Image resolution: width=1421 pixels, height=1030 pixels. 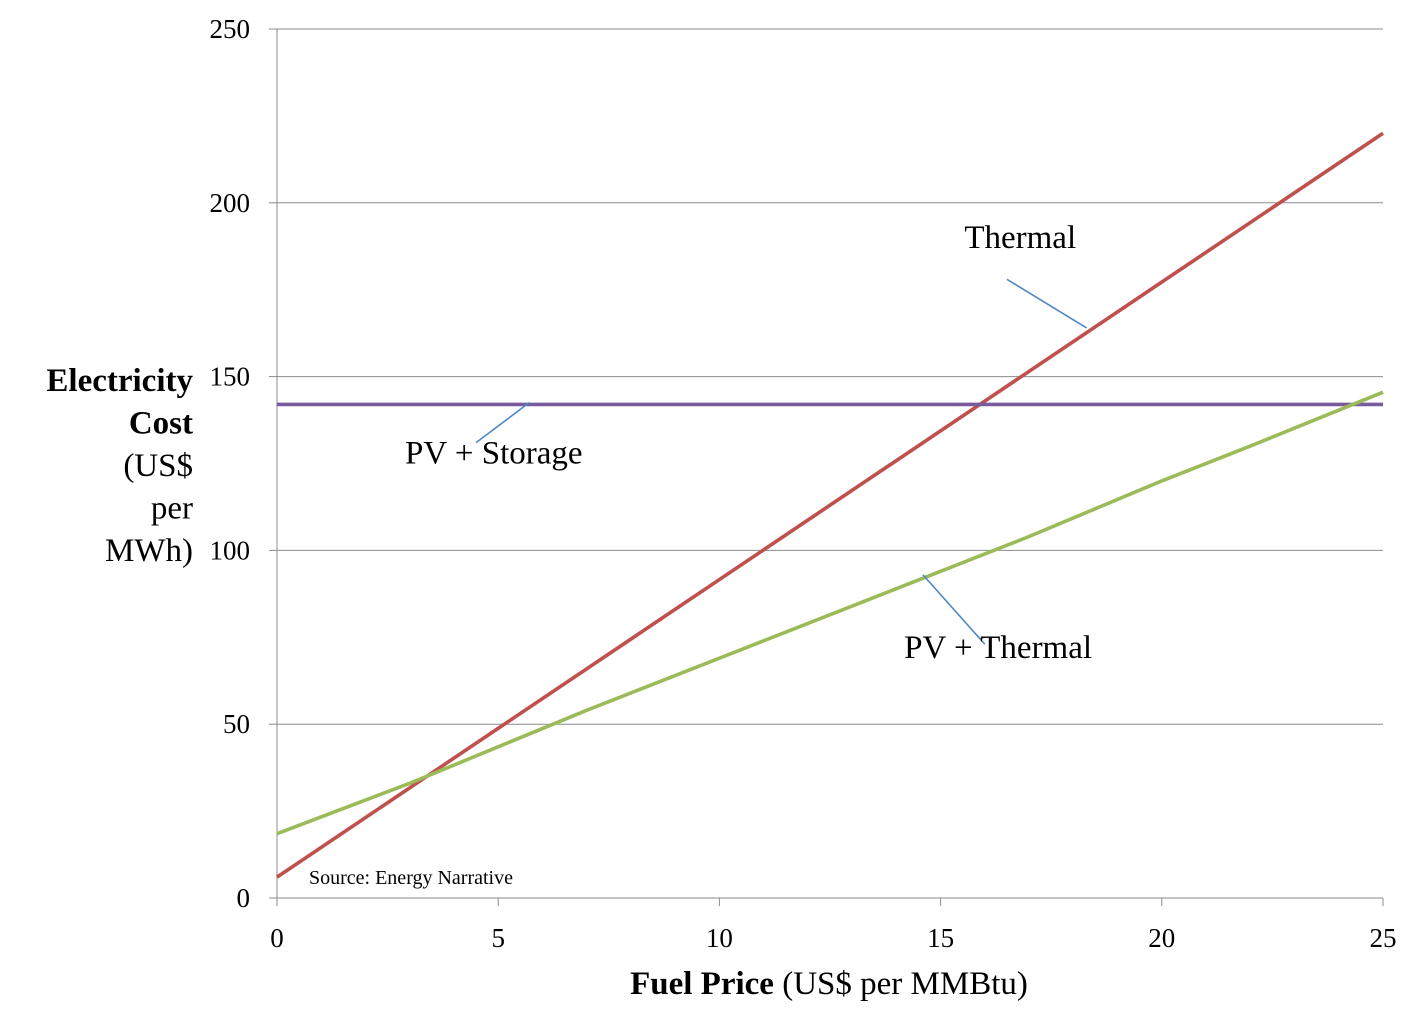 What do you see at coordinates (244, 898) in the screenshot?
I see `y-tick-label-0: 0` at bounding box center [244, 898].